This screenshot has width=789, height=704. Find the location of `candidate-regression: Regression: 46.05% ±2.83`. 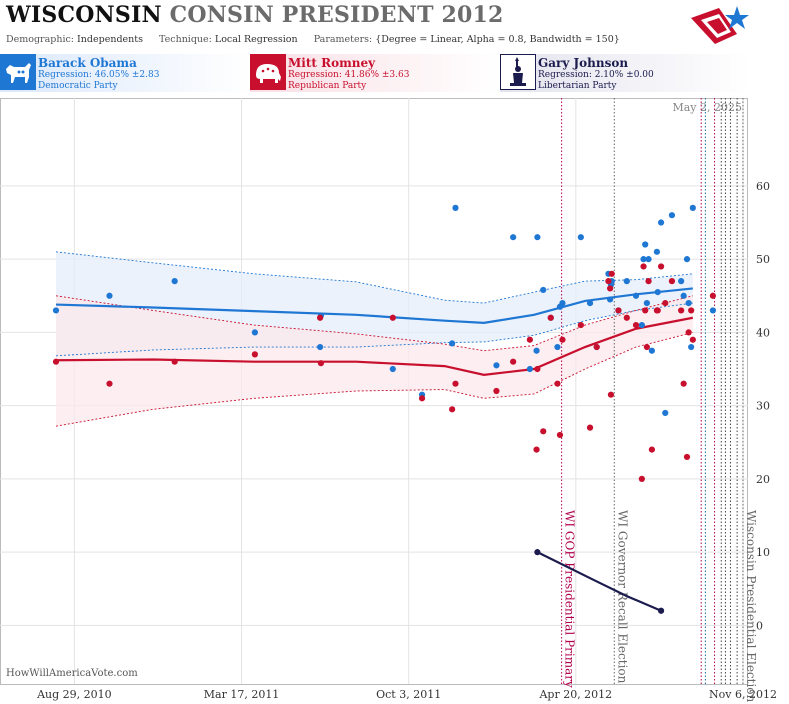

candidate-regression: Regression: 46.05% ±2.83 is located at coordinates (99, 75).